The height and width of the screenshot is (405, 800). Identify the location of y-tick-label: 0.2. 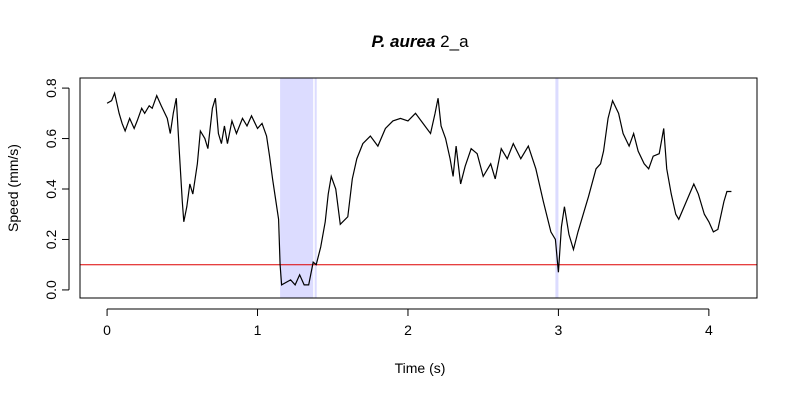
(51, 240).